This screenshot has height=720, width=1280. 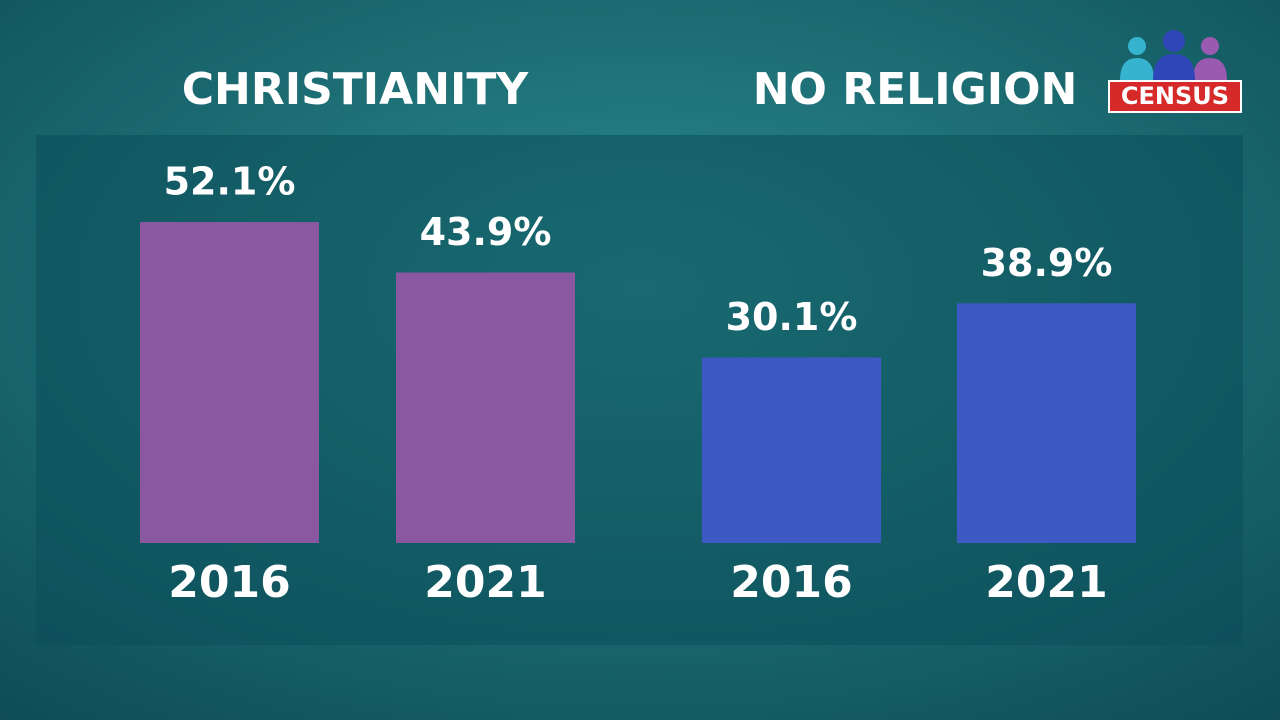 I want to click on logo-text: CENSUS, so click(x=1175, y=96).